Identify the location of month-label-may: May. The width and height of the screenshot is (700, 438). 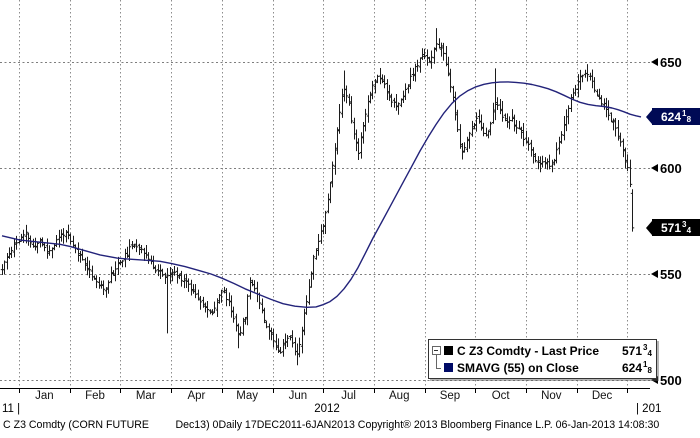
(247, 396).